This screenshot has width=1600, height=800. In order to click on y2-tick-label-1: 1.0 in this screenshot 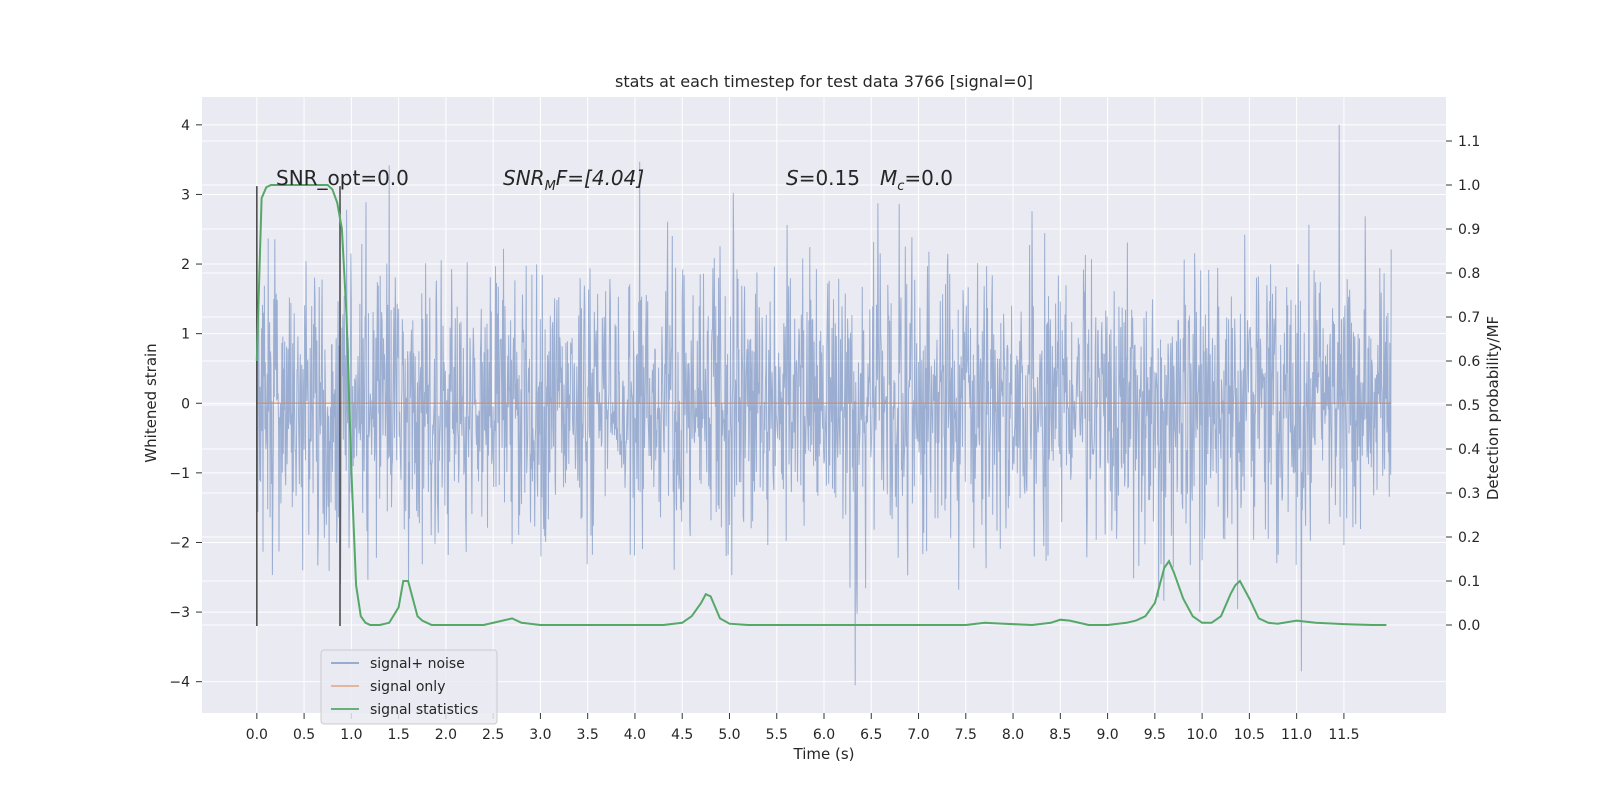, I will do `click(1469, 186)`.